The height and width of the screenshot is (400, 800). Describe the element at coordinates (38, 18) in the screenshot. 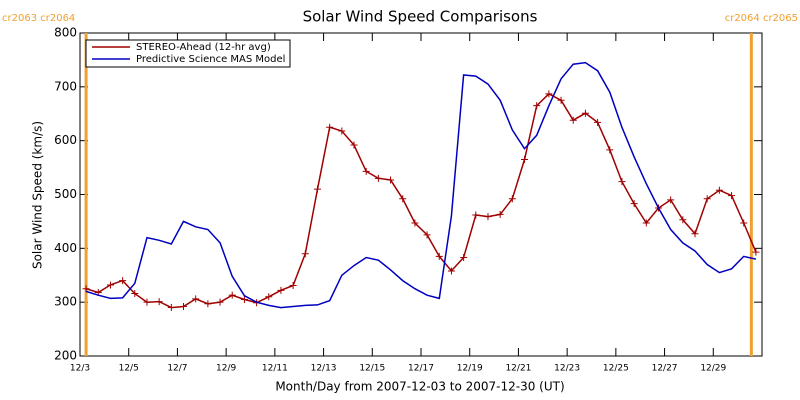

I see `rotation-label: cr2063 cr2064` at that location.